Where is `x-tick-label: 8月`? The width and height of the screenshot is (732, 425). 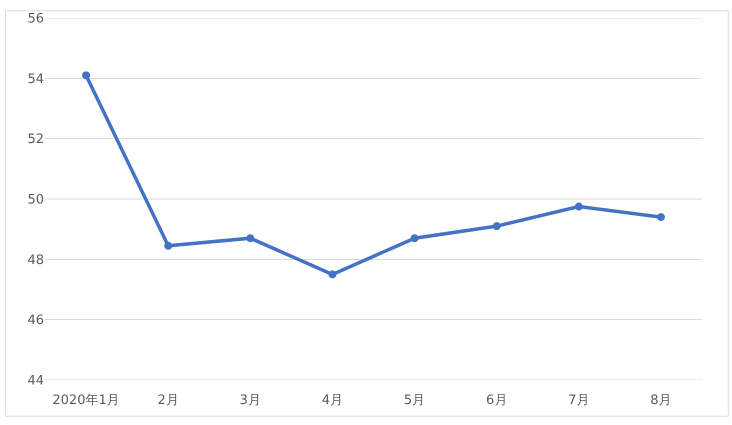
x-tick-label: 8月 is located at coordinates (661, 400).